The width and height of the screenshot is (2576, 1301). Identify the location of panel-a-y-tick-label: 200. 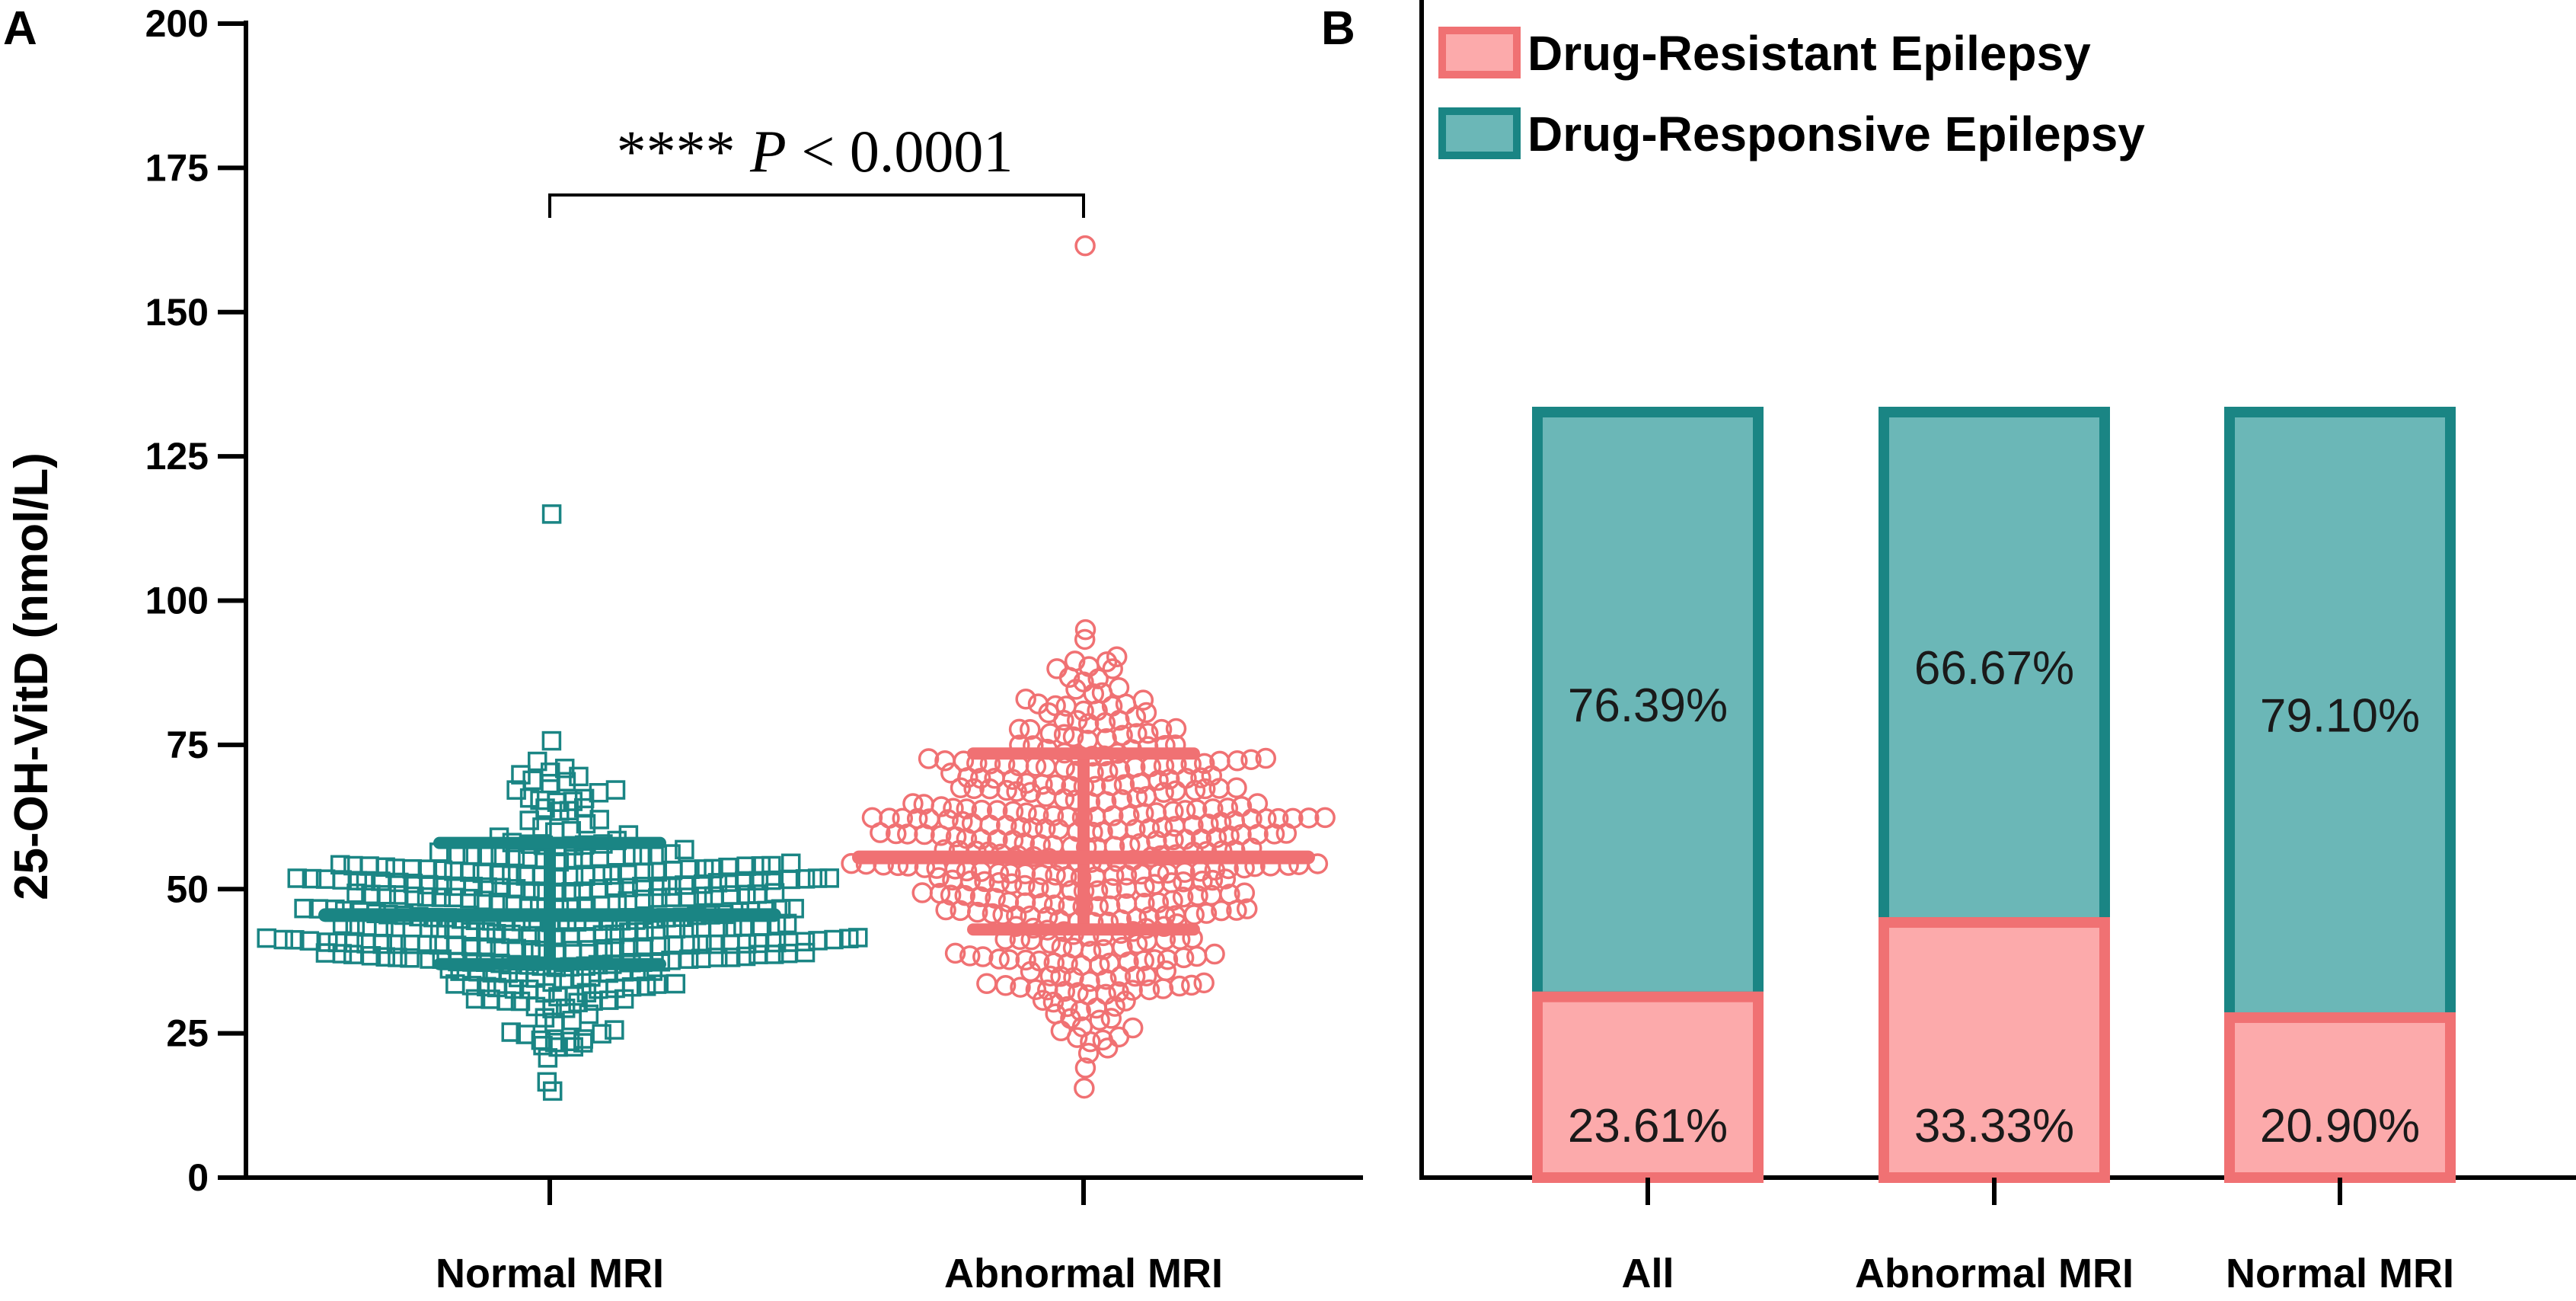
(177, 23).